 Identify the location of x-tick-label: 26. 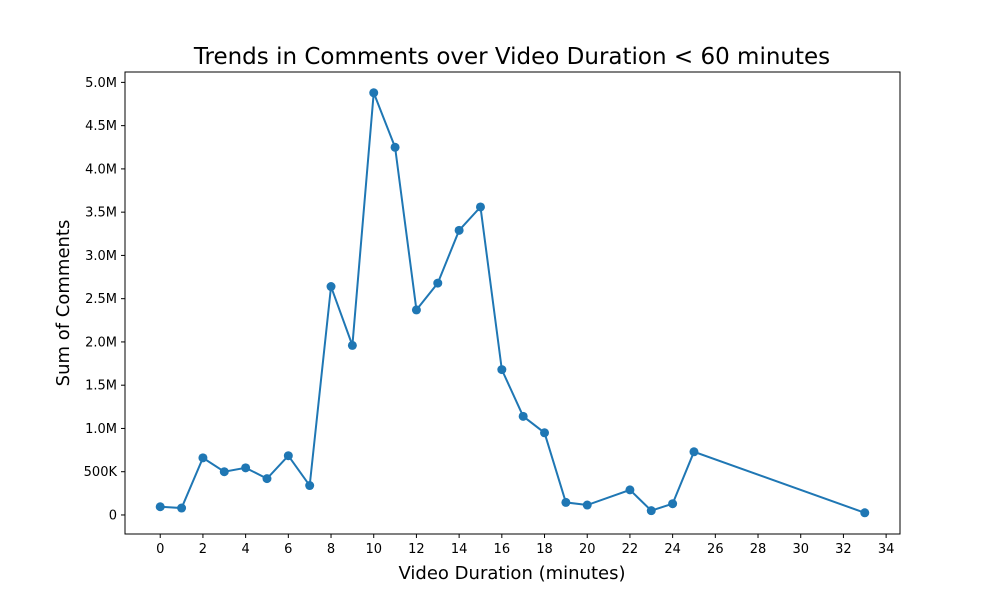
(715, 549).